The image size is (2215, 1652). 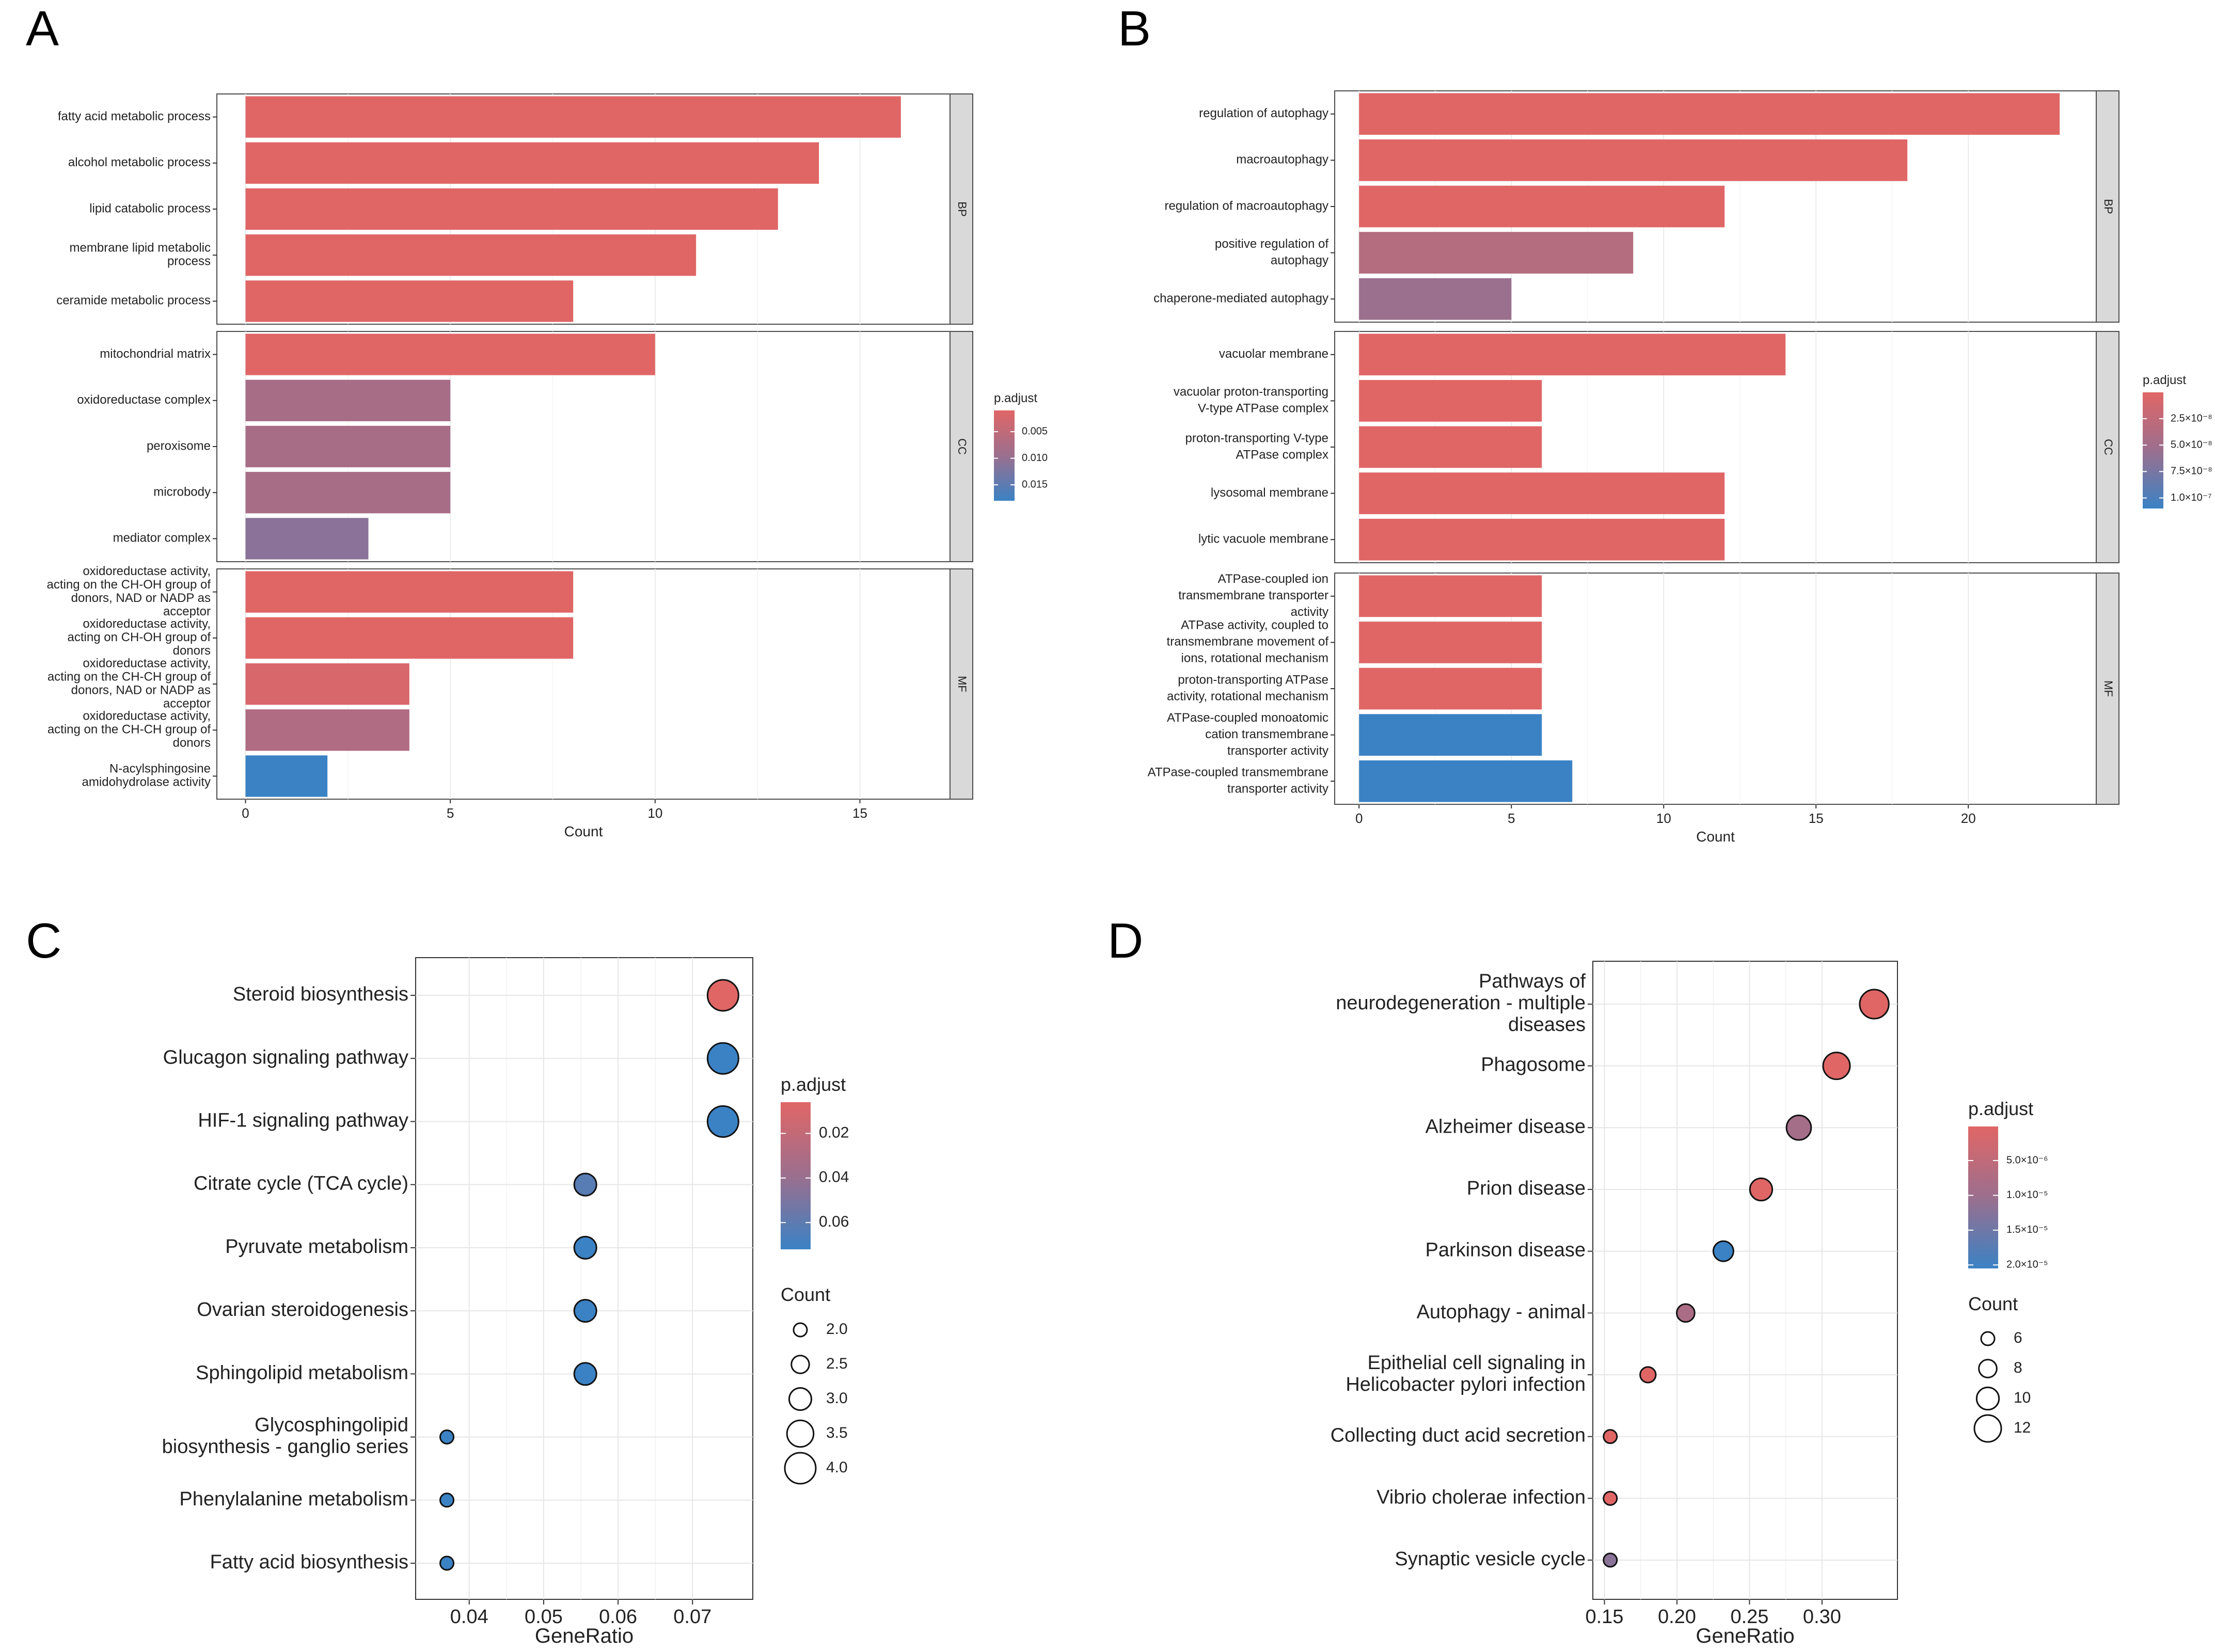 What do you see at coordinates (189, 261) in the screenshot?
I see `y-tick-label-line: process` at bounding box center [189, 261].